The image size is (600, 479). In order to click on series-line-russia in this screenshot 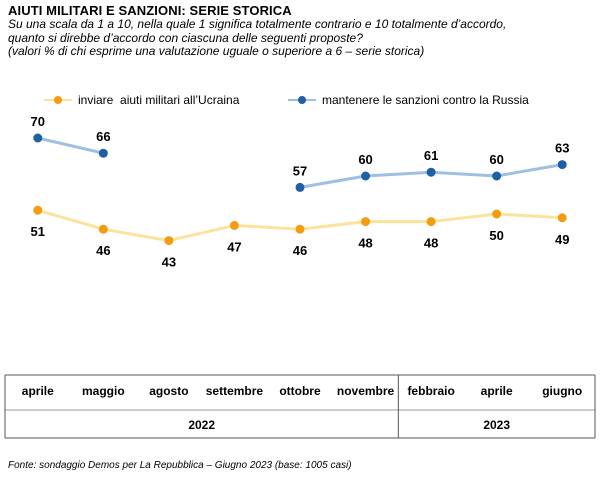, I will do `click(70, 145)`.